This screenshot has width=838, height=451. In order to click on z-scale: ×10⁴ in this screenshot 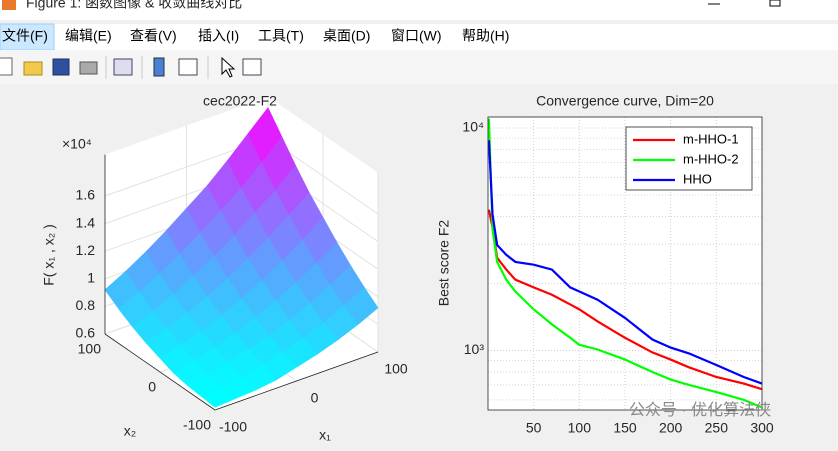, I will do `click(77, 144)`.